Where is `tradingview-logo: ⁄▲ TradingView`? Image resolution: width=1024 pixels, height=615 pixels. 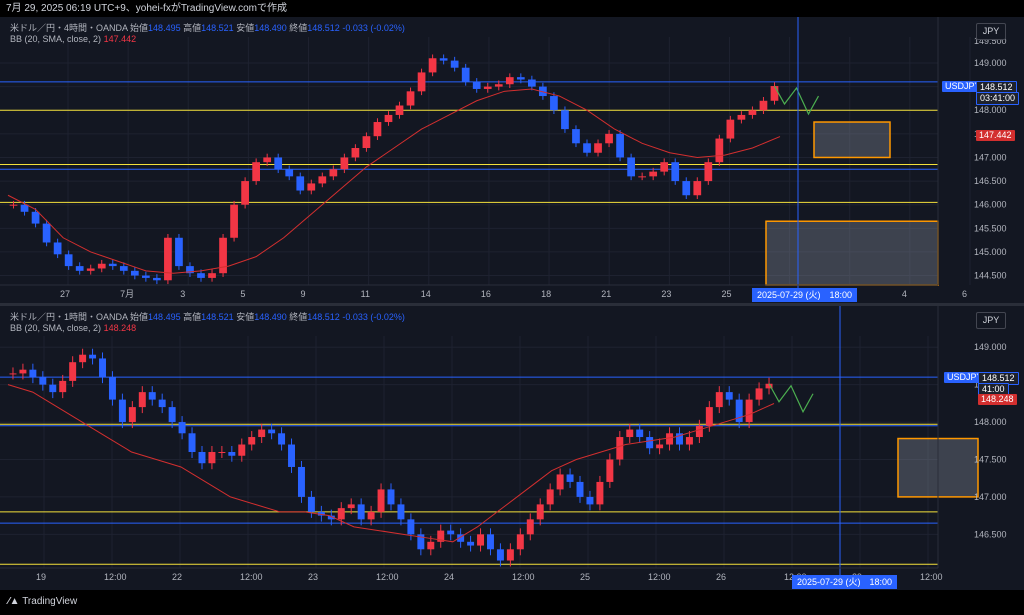 tradingview-logo: ⁄▲ TradingView is located at coordinates (42, 601).